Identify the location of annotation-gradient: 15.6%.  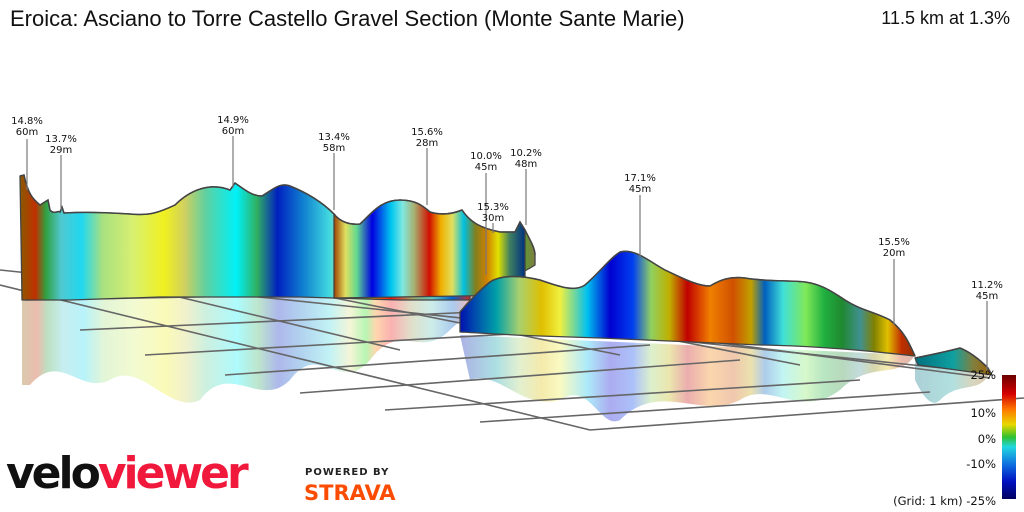
(427, 132).